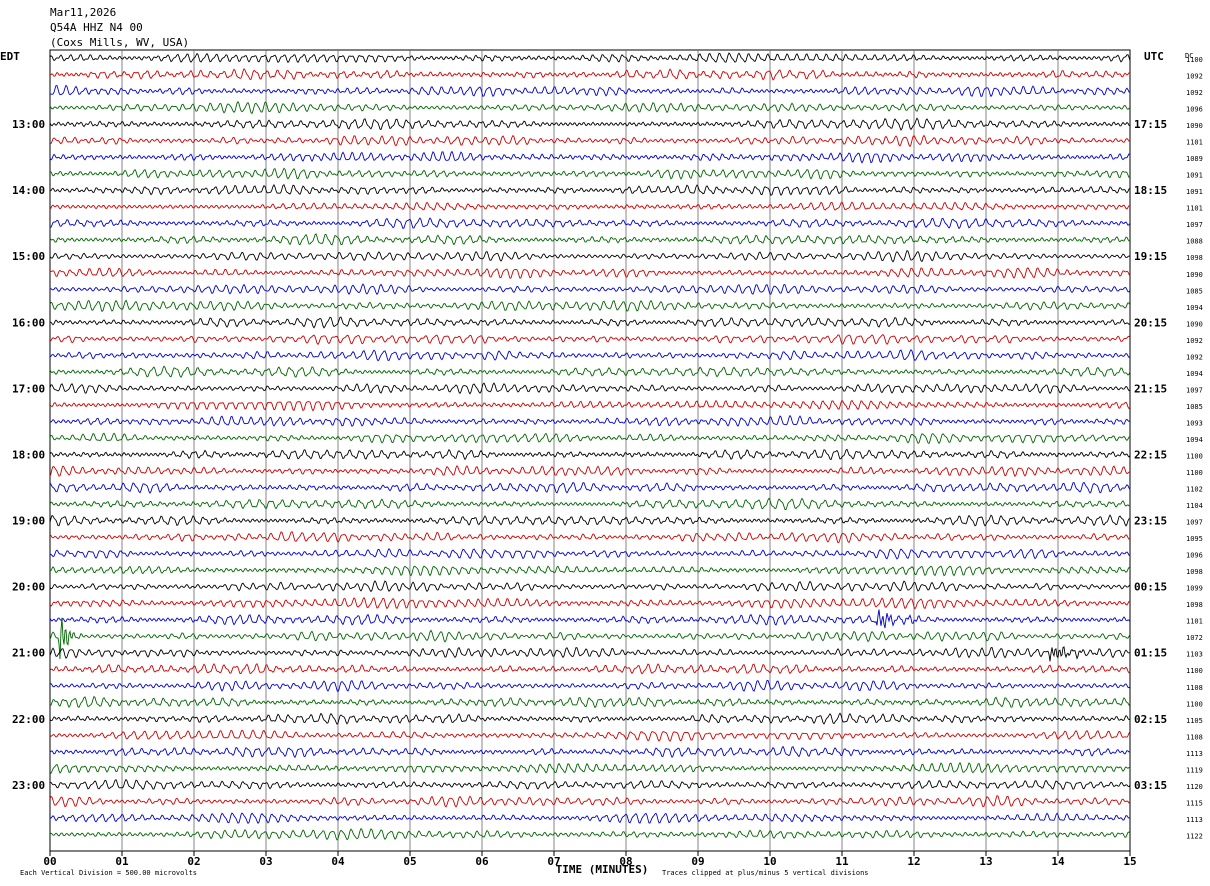  I want to click on x-tick-label: 02, so click(193, 861).